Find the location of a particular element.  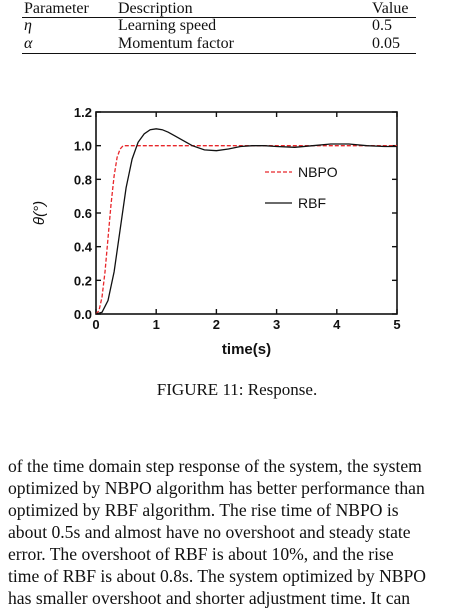

y-tick-label: 0.8 is located at coordinates (83, 179).